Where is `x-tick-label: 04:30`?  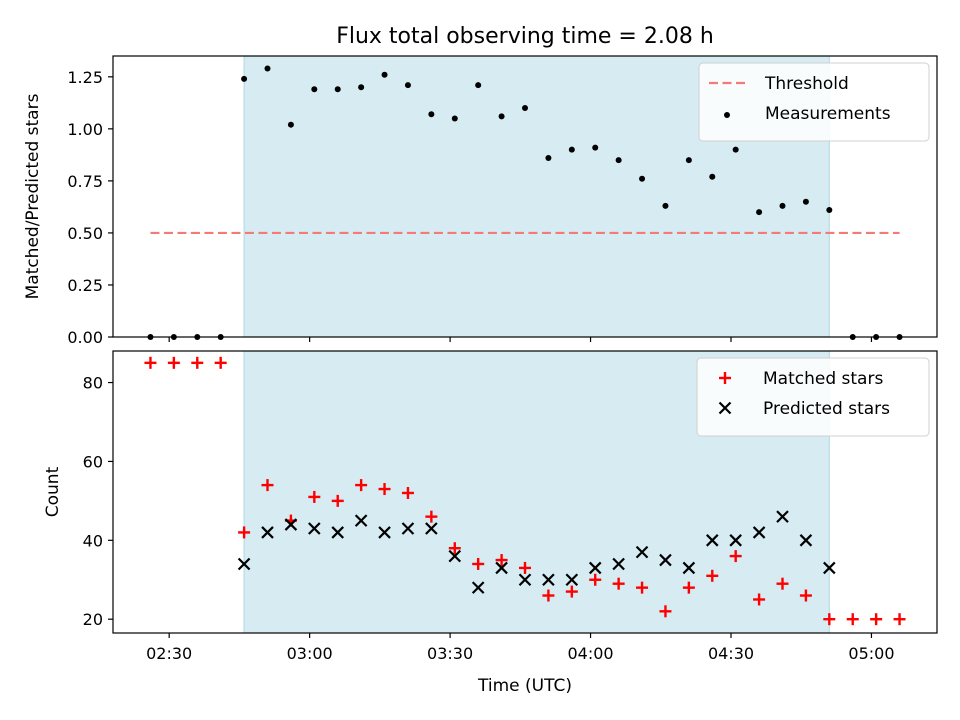 x-tick-label: 04:30 is located at coordinates (731, 653).